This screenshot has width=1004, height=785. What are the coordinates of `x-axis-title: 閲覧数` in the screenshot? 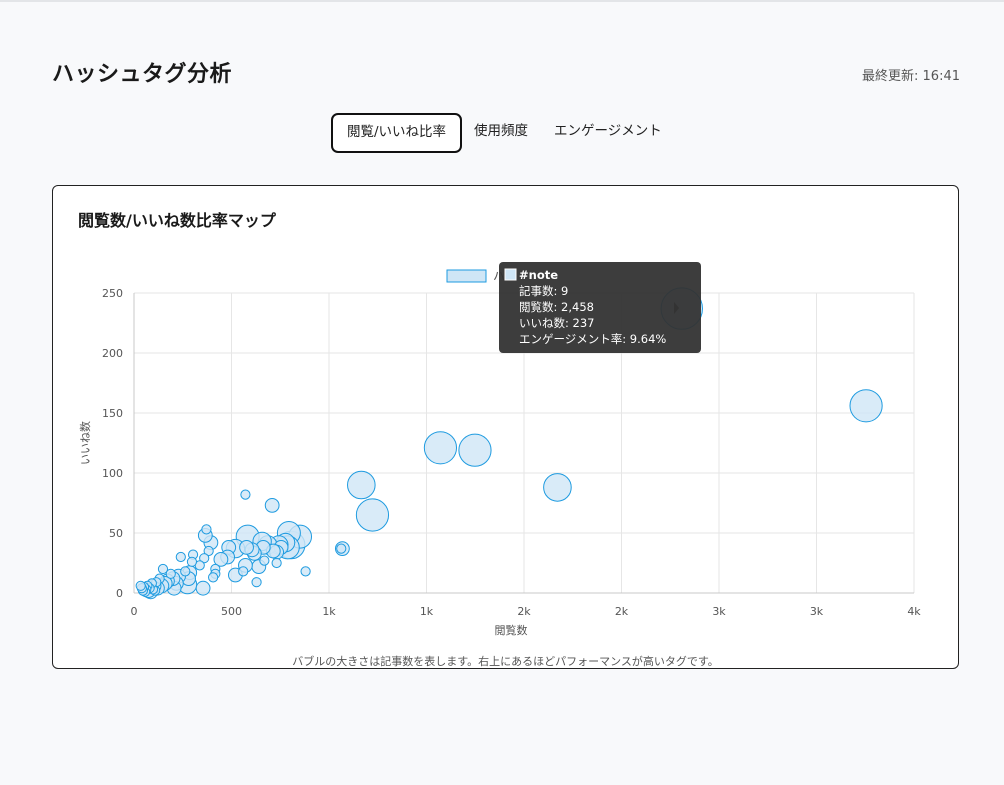 It's located at (511, 630).